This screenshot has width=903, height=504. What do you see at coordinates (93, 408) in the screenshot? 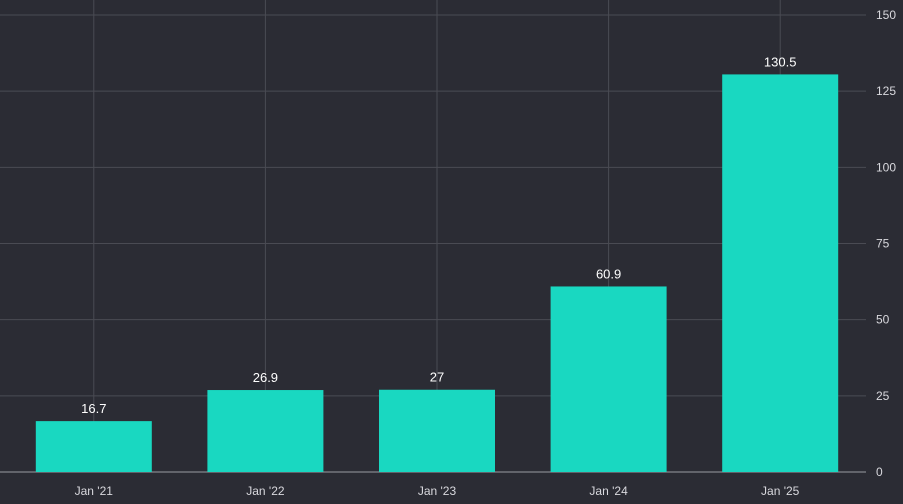
I see `bar-value-label: 16.7` at bounding box center [93, 408].